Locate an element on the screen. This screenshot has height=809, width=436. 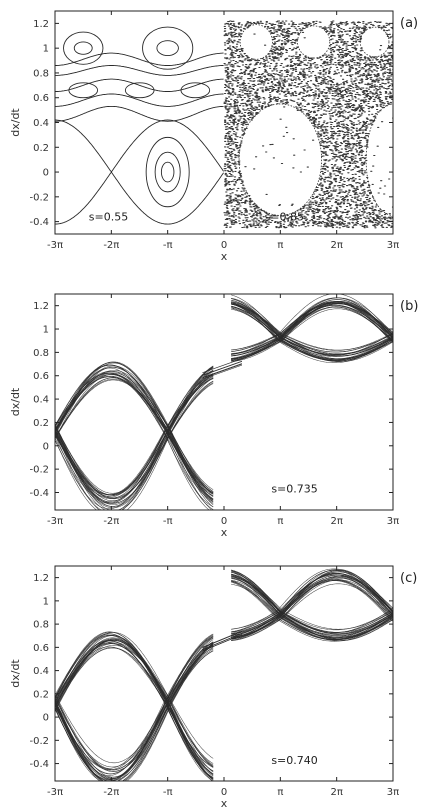
x-tick-label: -π is located at coordinates (168, 245).